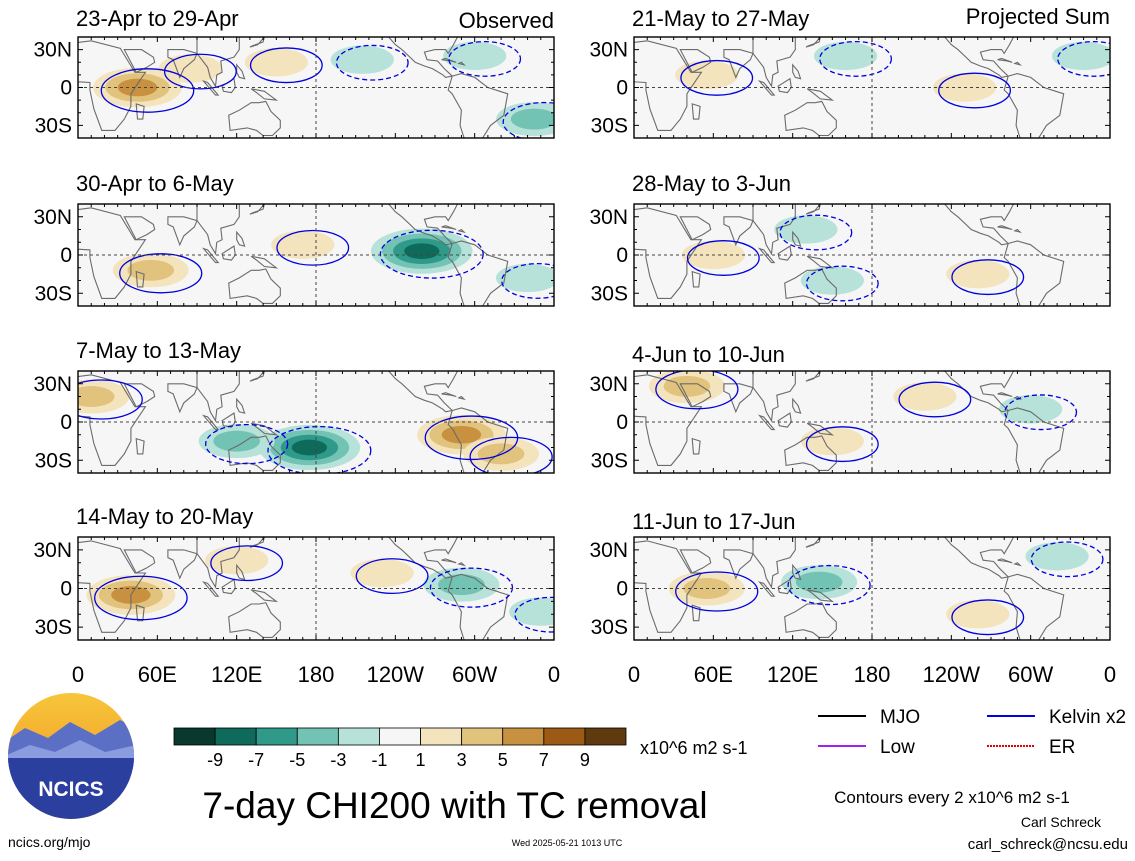  What do you see at coordinates (952, 797) in the screenshot?
I see `contour-note: Contours every 2 x10^6 m2 s-1` at bounding box center [952, 797].